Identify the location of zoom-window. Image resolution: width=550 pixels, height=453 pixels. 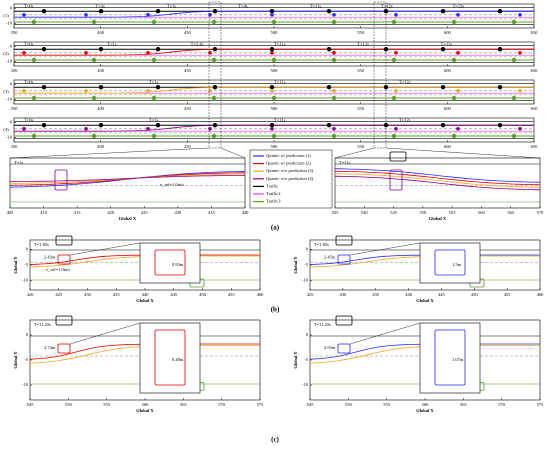
(380, 75).